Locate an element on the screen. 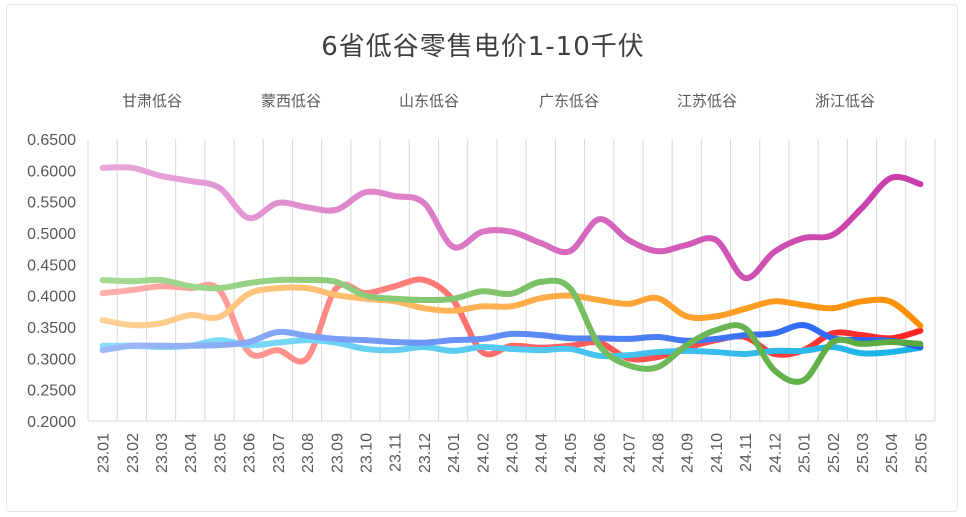 The width and height of the screenshot is (966, 517). x-tick-label: 23.12 is located at coordinates (425, 453).